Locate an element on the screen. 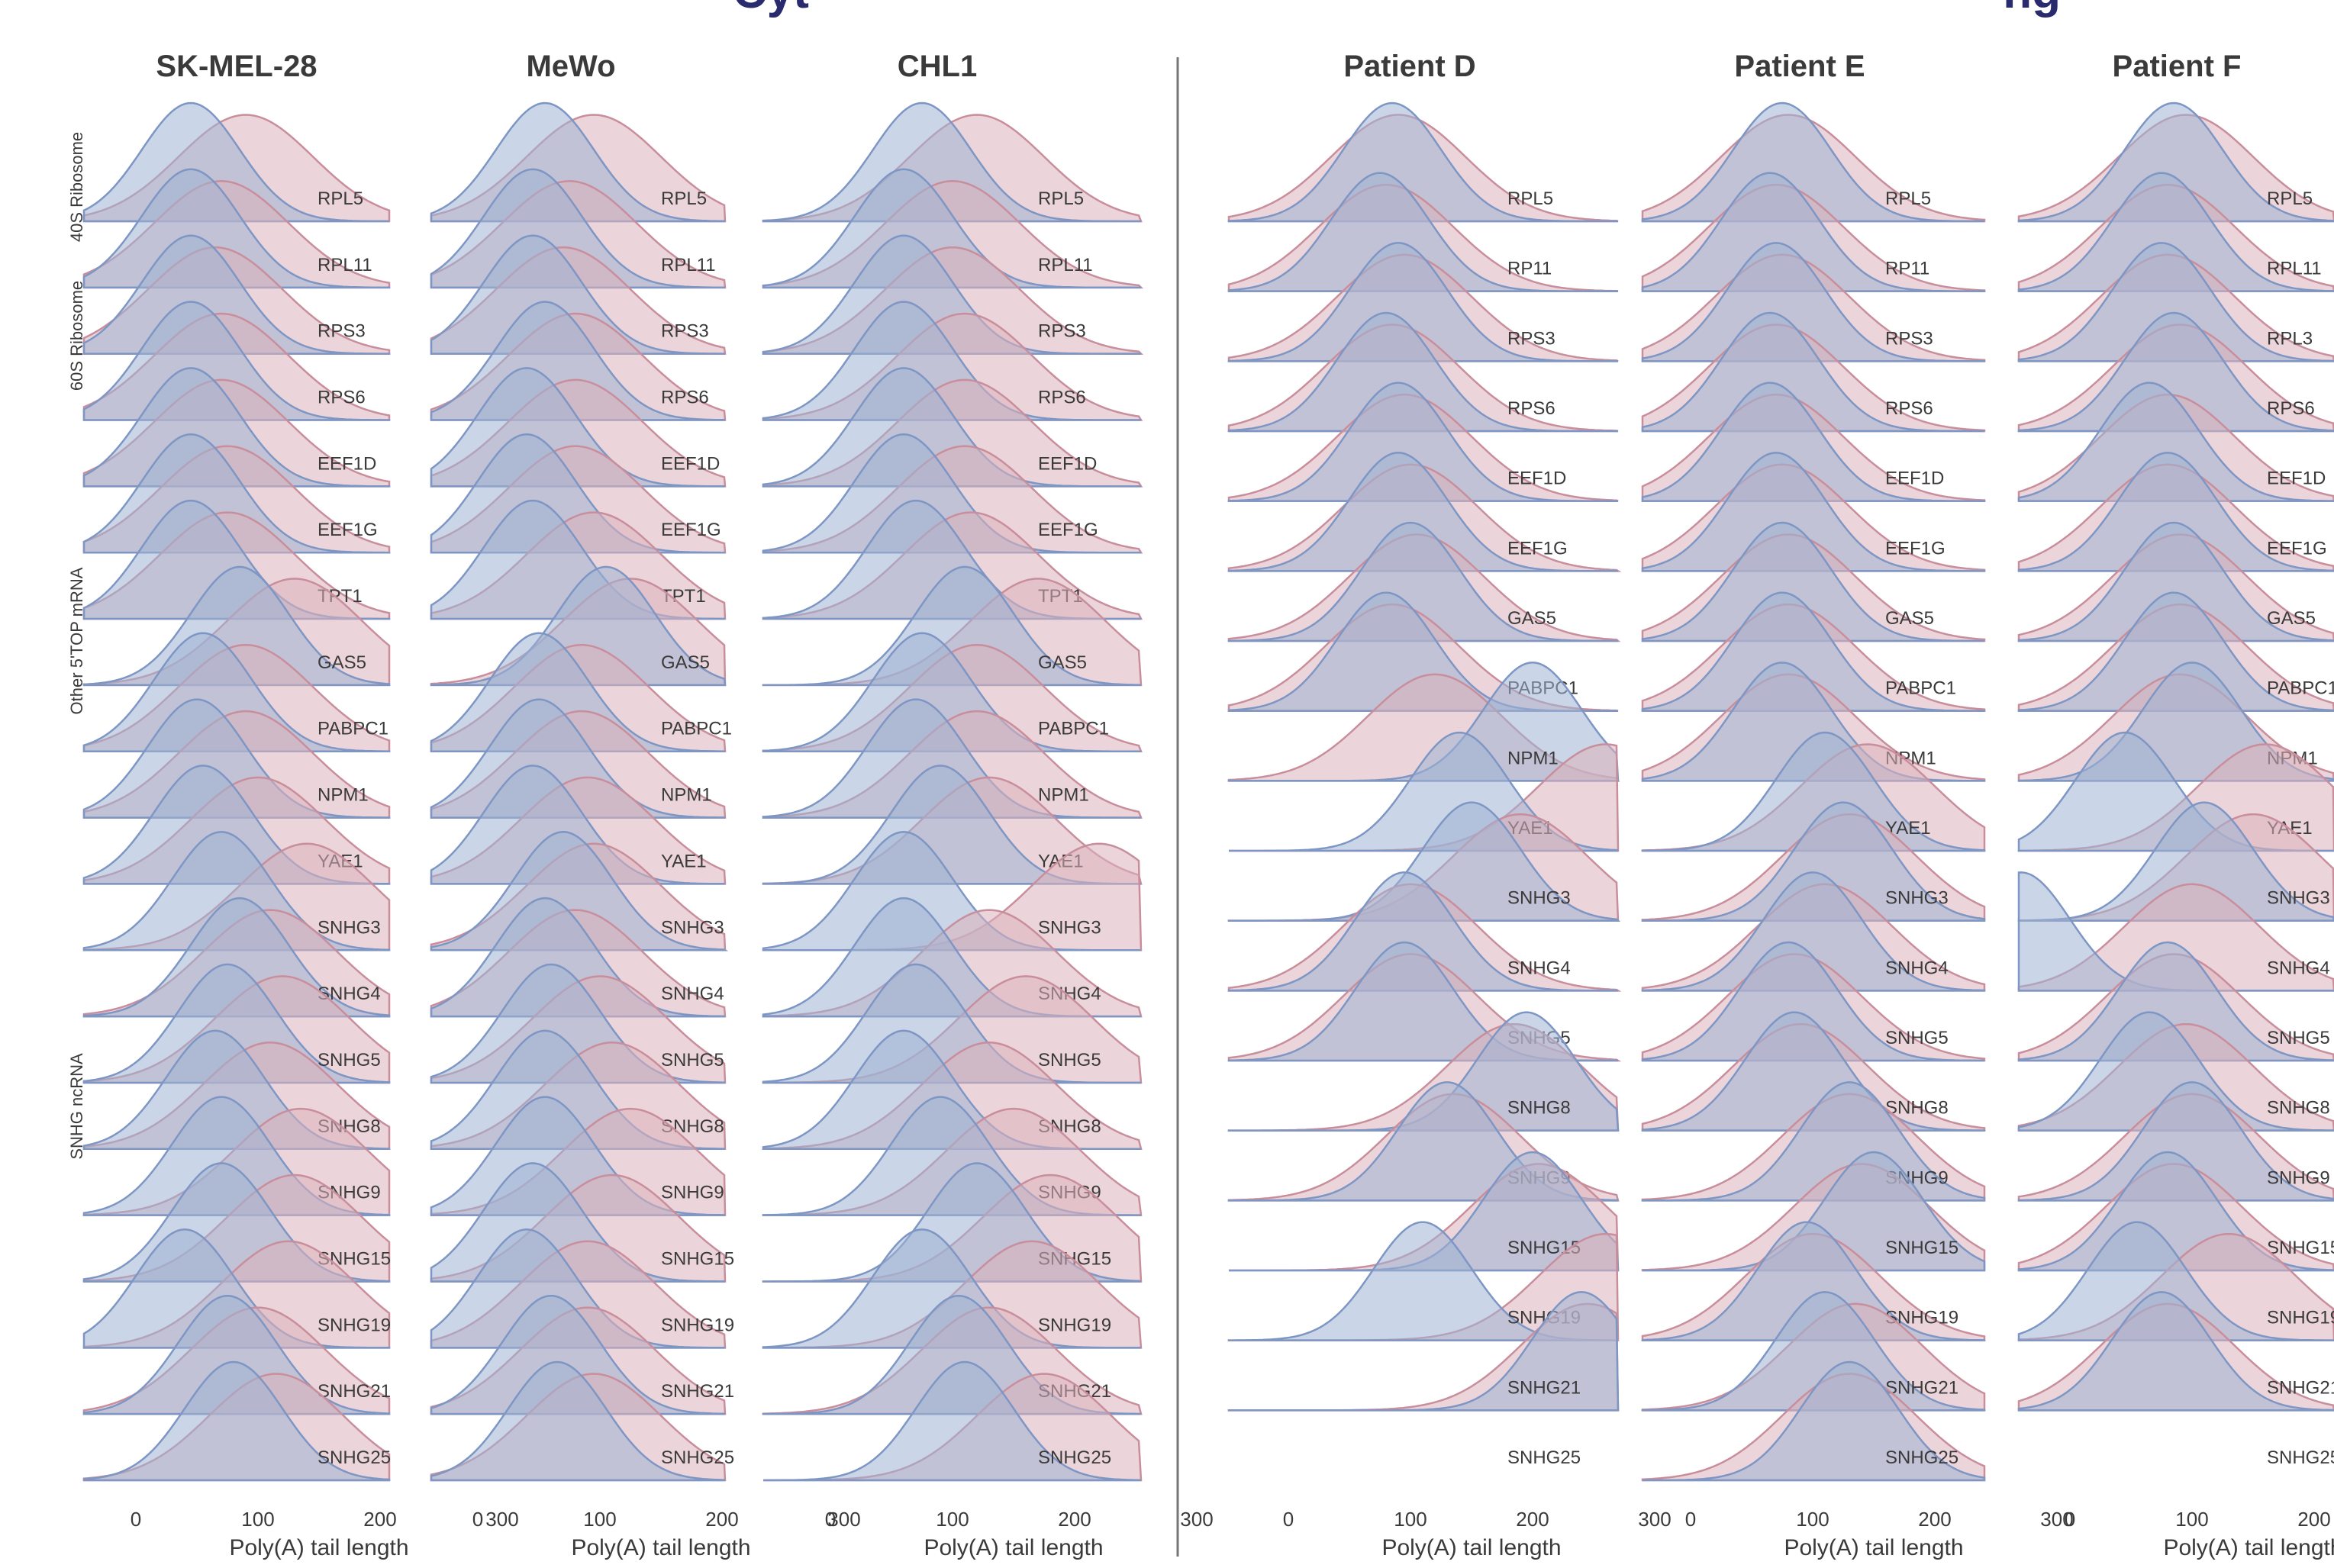 The image size is (2334, 1568). panel-title-patient-f: Patient F is located at coordinates (2177, 66).